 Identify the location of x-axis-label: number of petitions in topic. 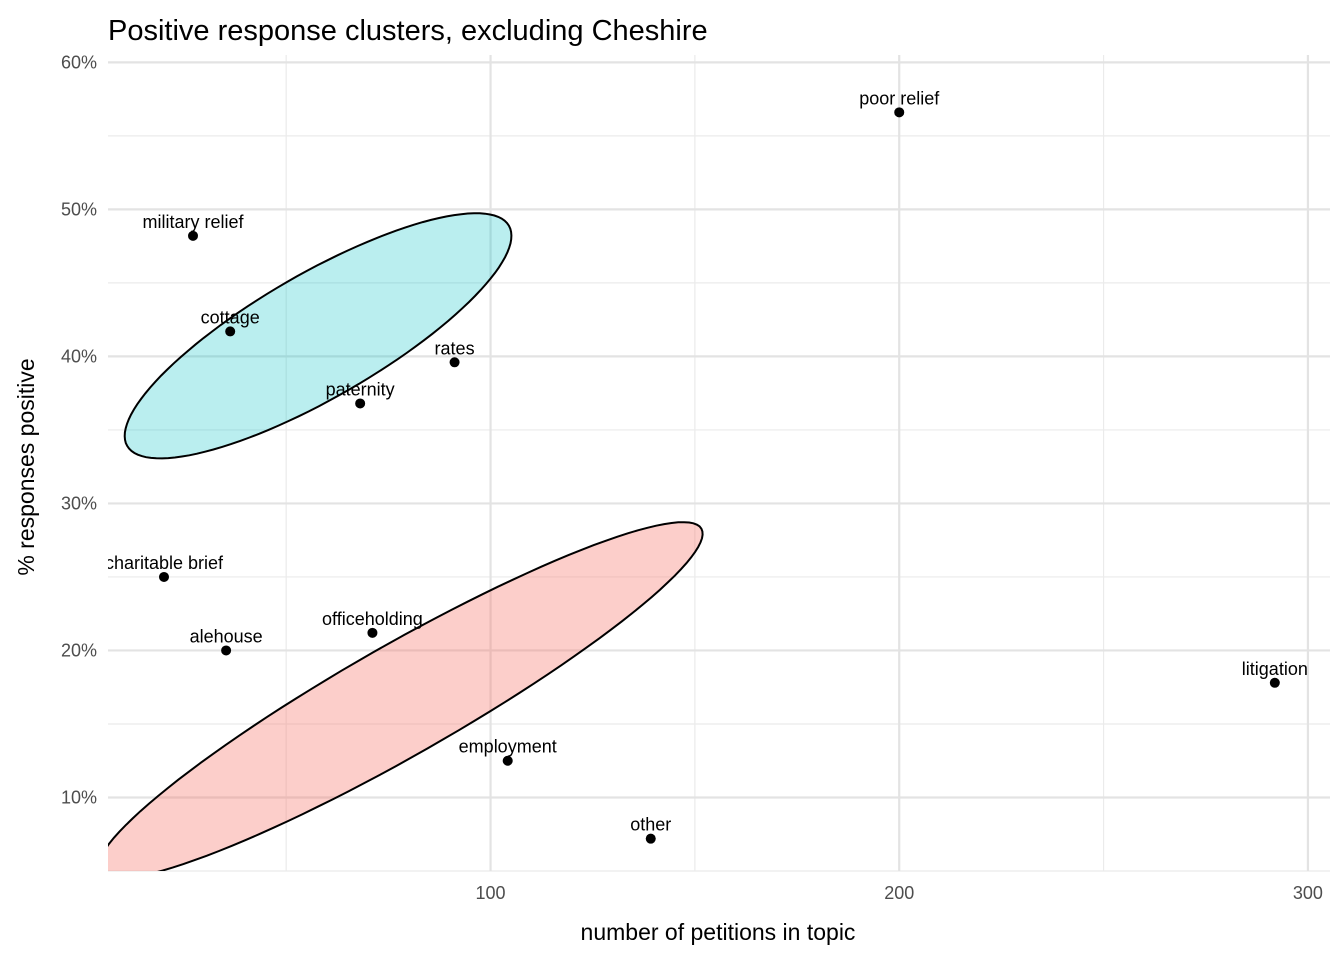
(718, 932).